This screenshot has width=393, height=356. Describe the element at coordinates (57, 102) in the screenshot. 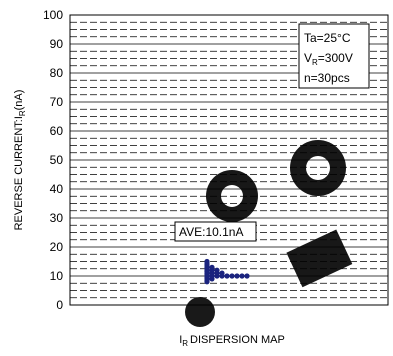

I see `y-tick-label: 70` at that location.